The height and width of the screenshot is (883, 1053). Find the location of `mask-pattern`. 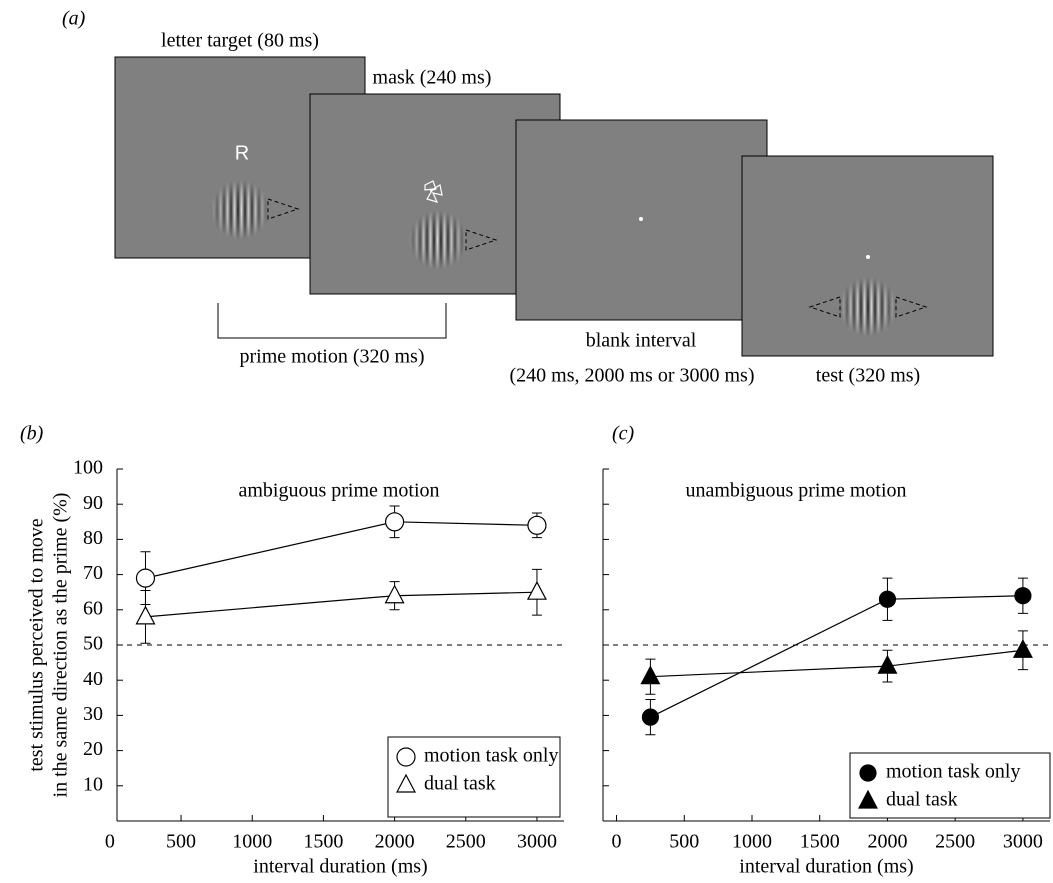

mask-pattern is located at coordinates (433, 191).